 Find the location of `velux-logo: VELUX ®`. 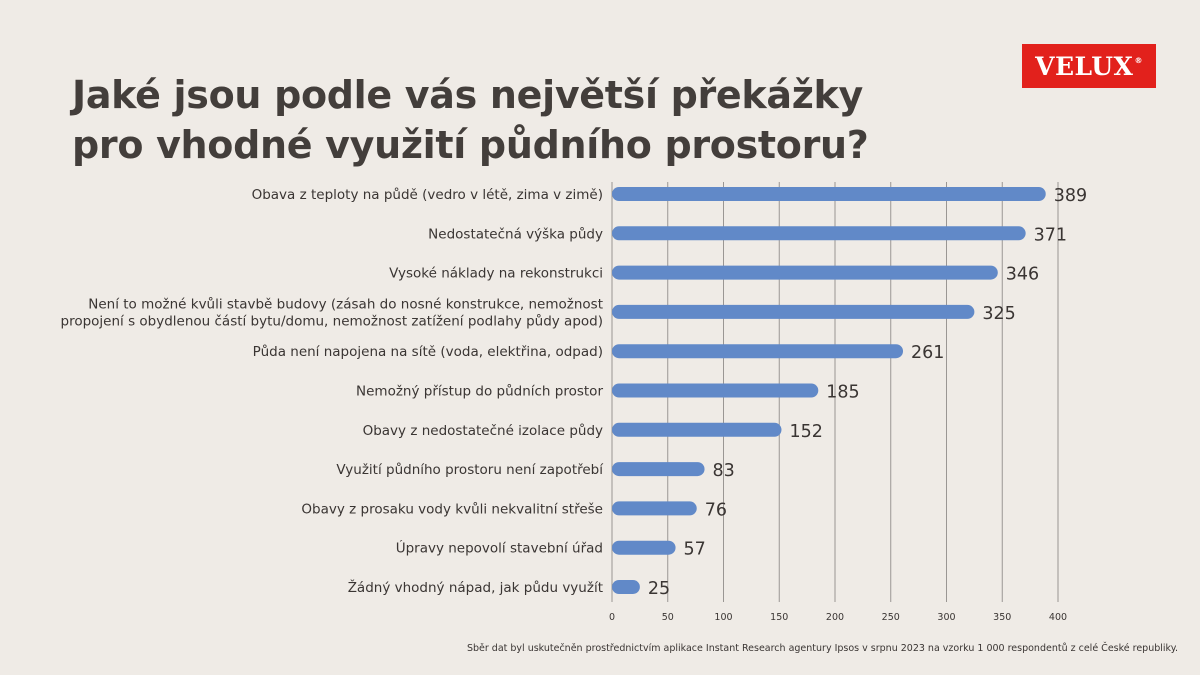

velux-logo: VELUX ® is located at coordinates (1089, 66).